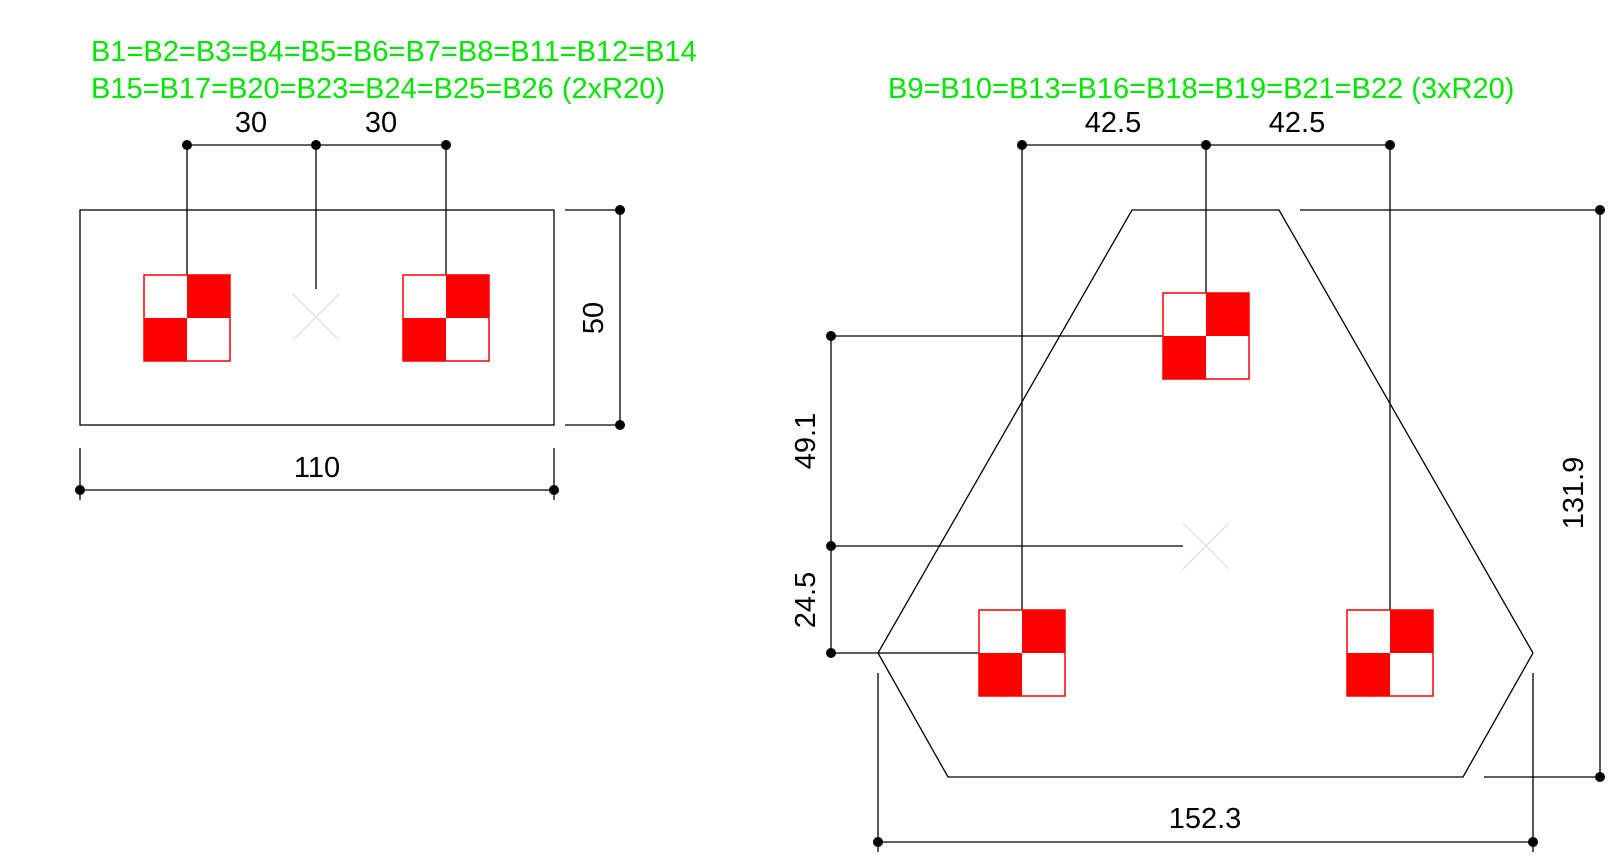 This screenshot has height=861, width=1618. I want to click on left-dim-spacing-right: 30, so click(381, 123).